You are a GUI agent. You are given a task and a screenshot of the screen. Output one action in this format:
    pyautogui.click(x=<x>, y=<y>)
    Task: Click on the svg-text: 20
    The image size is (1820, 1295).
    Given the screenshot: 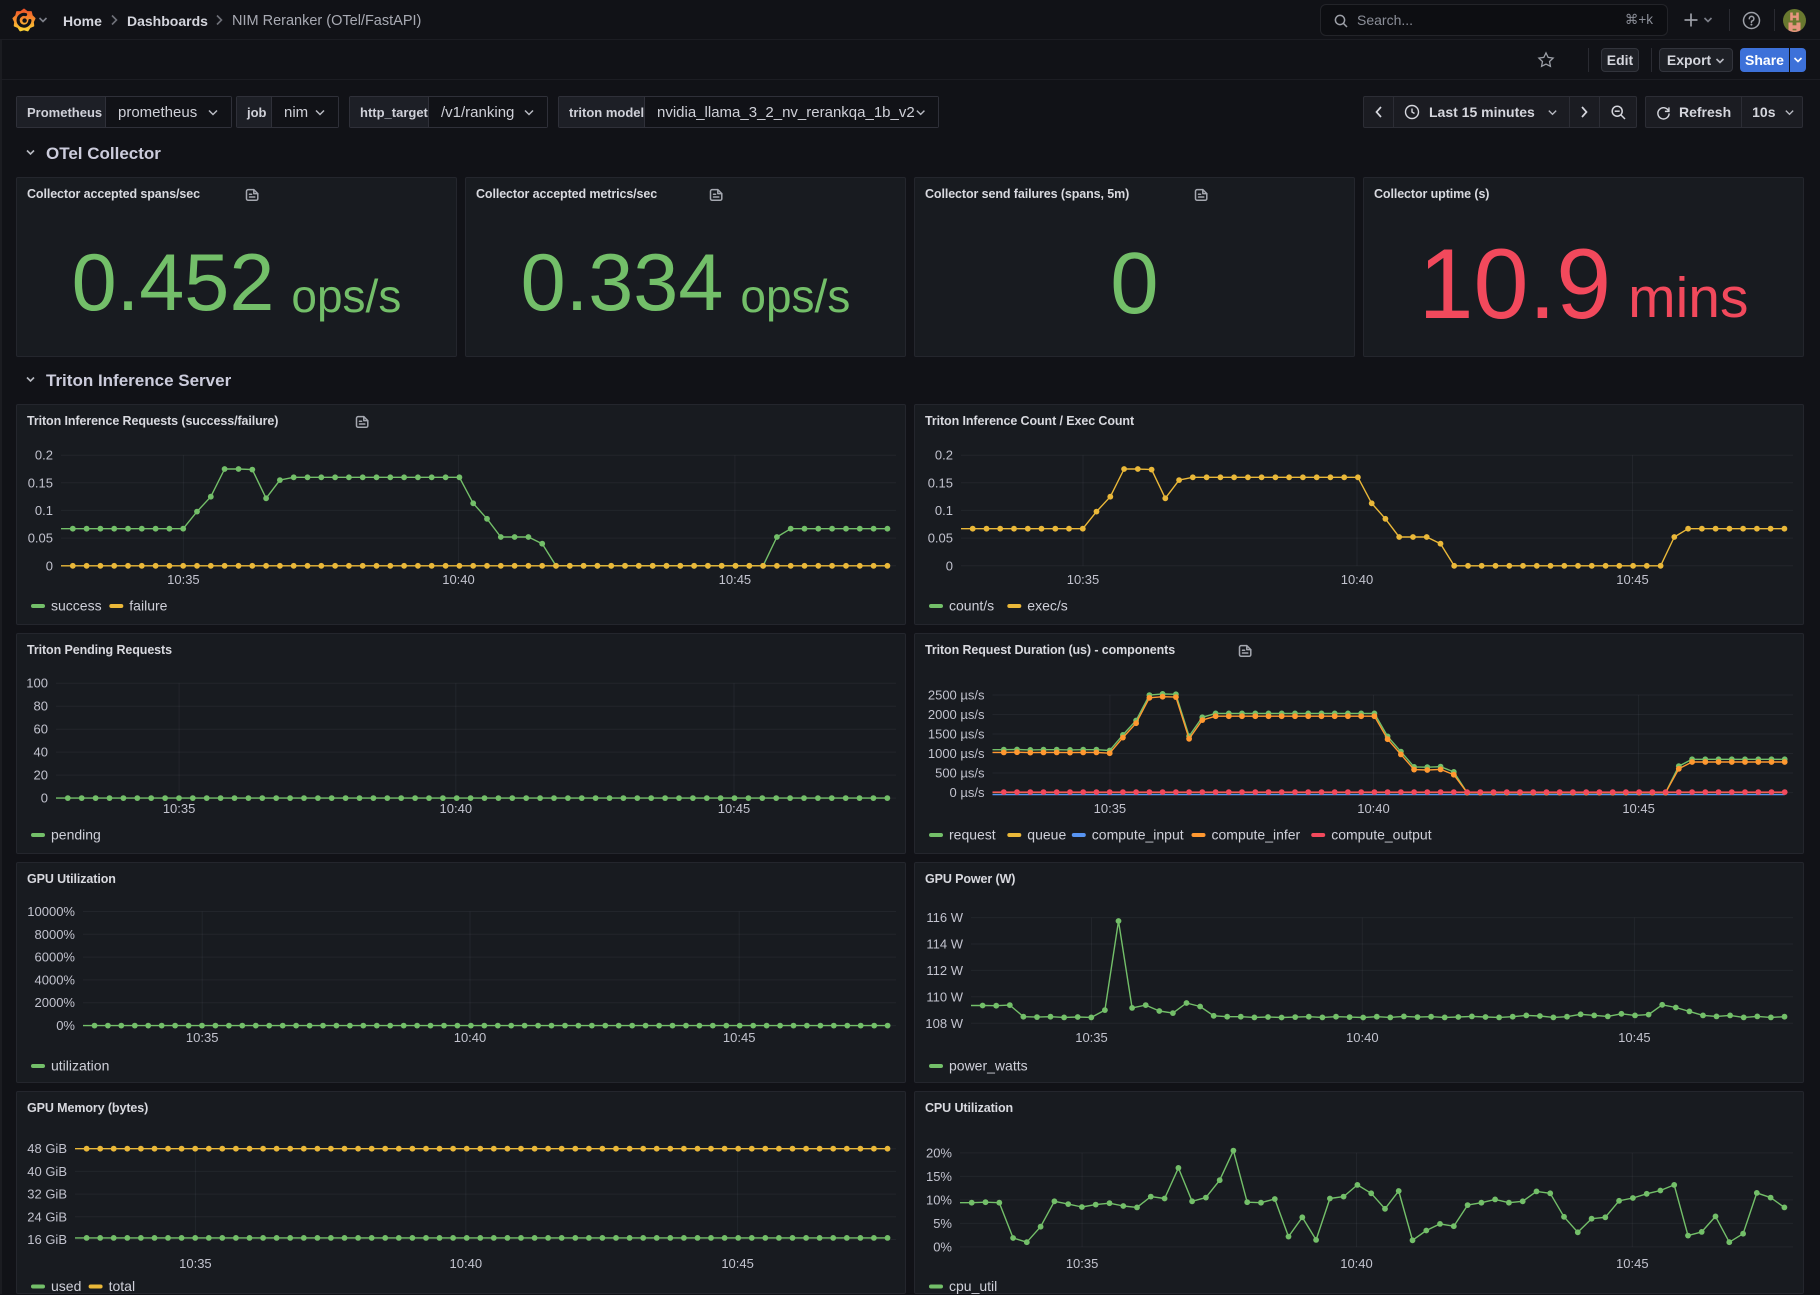 What is the action you would take?
    pyautogui.click(x=41, y=775)
    